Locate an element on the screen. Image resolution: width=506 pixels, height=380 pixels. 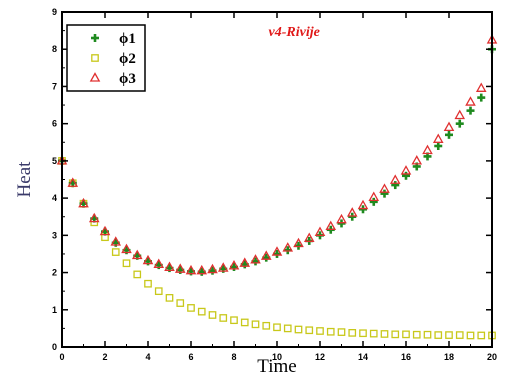
legend-label: ϕ1 is located at coordinates (127, 39).